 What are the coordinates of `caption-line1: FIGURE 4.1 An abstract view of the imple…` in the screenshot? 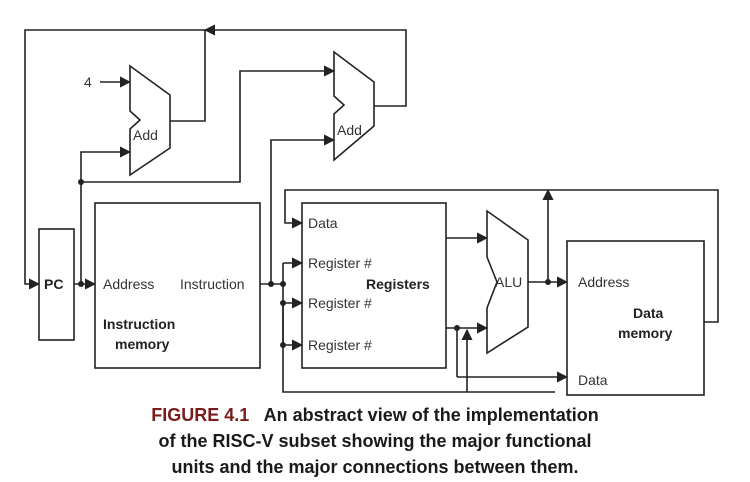 It's located at (375, 415).